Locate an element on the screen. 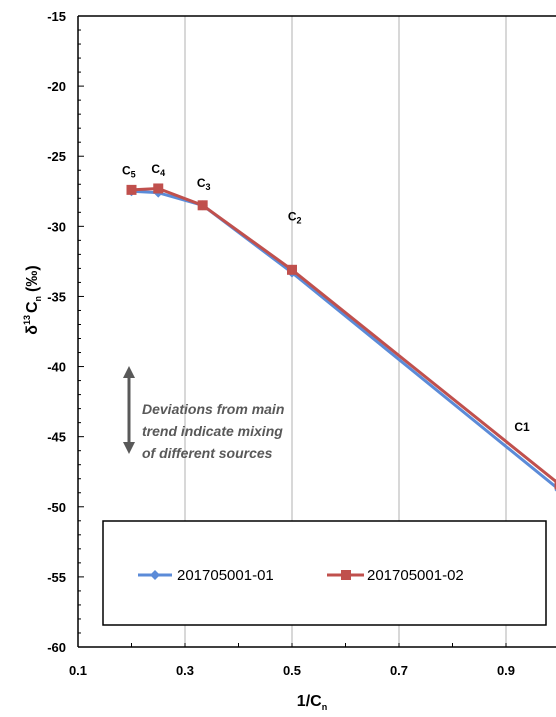 The height and width of the screenshot is (717, 556). y-tick-label: -25 is located at coordinates (56, 156).